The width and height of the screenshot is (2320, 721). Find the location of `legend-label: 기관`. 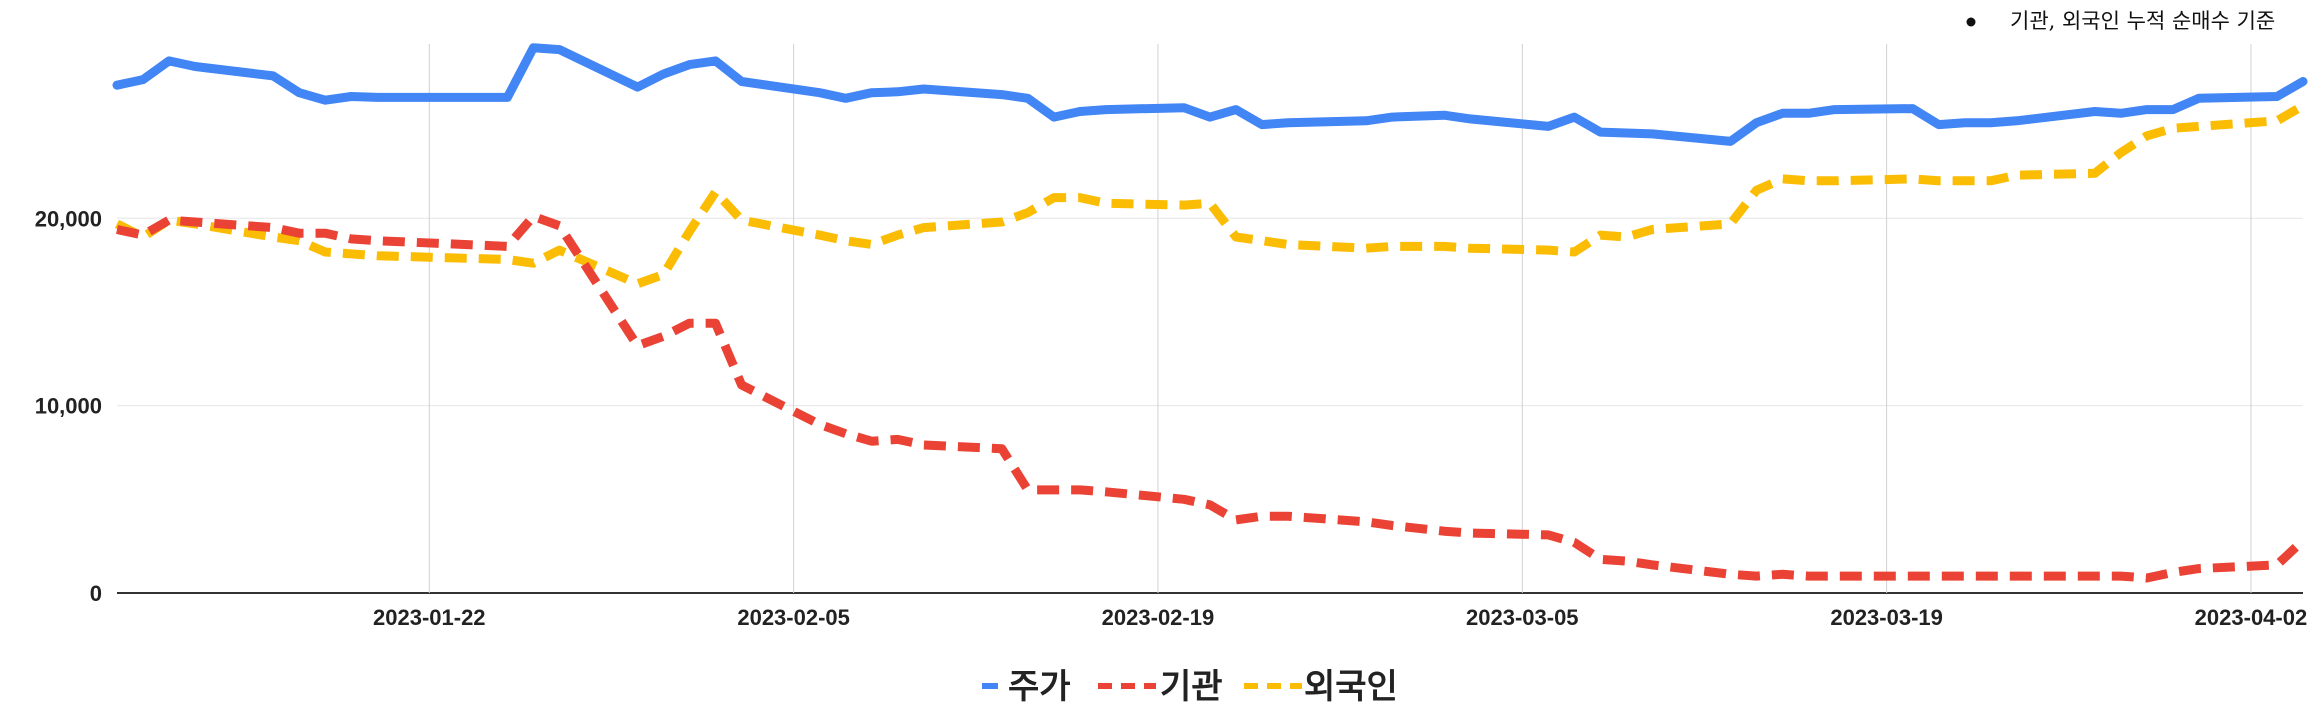

legend-label: 기관 is located at coordinates (1191, 687).